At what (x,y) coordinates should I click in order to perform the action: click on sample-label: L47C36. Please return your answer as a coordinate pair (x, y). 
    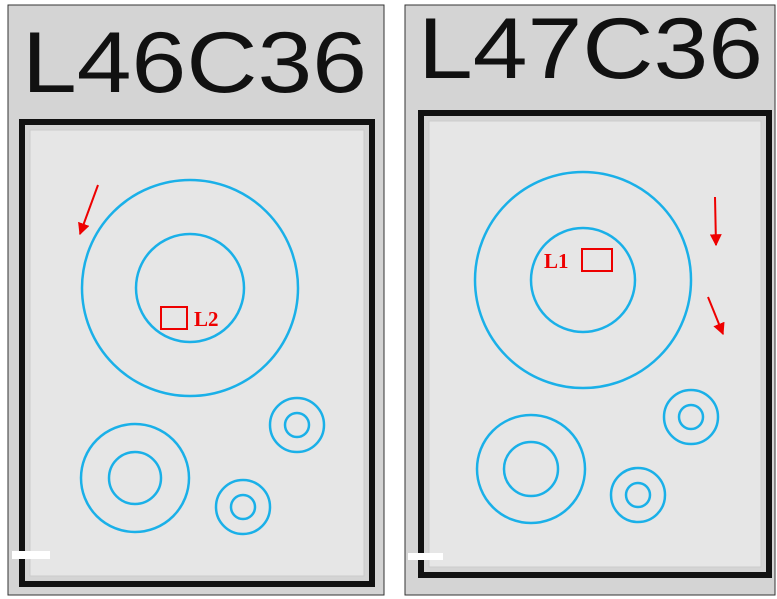
    Looking at the image, I should click on (590, 49).